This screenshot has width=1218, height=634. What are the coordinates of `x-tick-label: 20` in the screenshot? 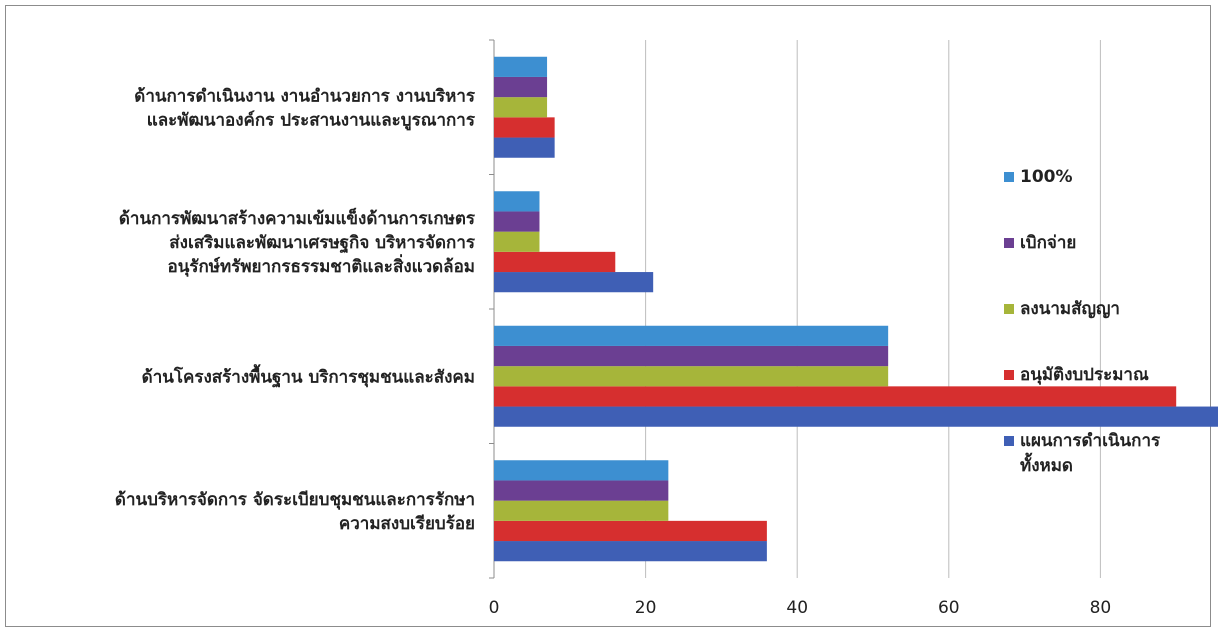 It's located at (646, 608).